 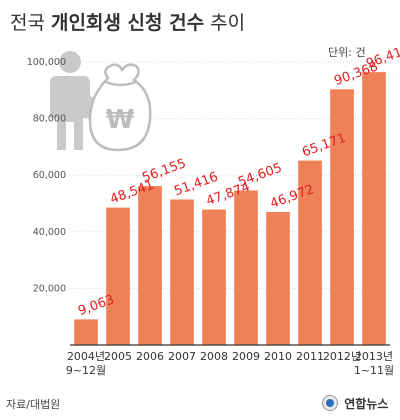 What do you see at coordinates (246, 356) in the screenshot?
I see `x-tick-label: 2009` at bounding box center [246, 356].